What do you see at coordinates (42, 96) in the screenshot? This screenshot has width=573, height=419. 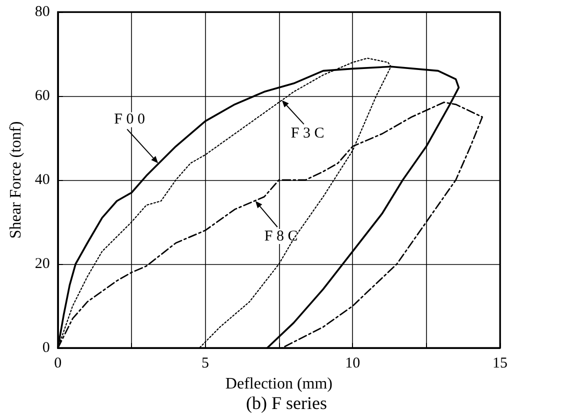 I see `y-tick-label: 60` at bounding box center [42, 96].